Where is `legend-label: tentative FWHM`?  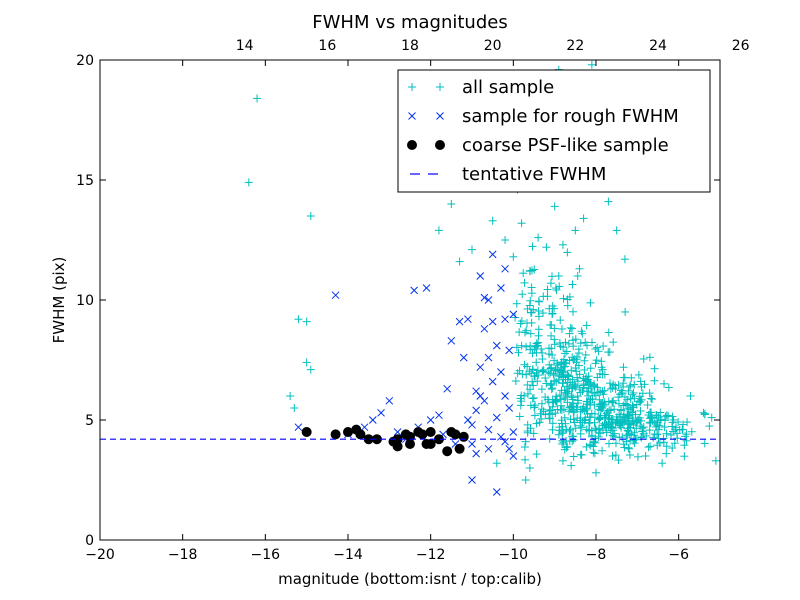
legend-label: tentative FWHM is located at coordinates (534, 174).